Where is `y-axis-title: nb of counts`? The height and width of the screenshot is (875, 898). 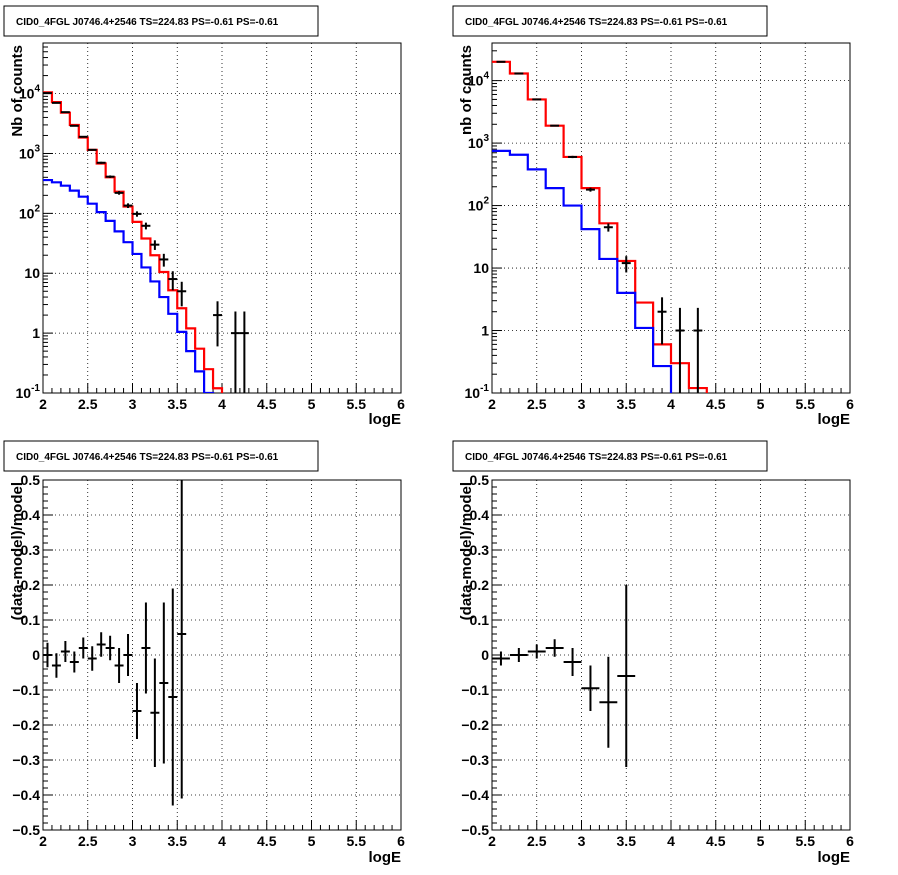 y-axis-title: nb of counts is located at coordinates (466, 90).